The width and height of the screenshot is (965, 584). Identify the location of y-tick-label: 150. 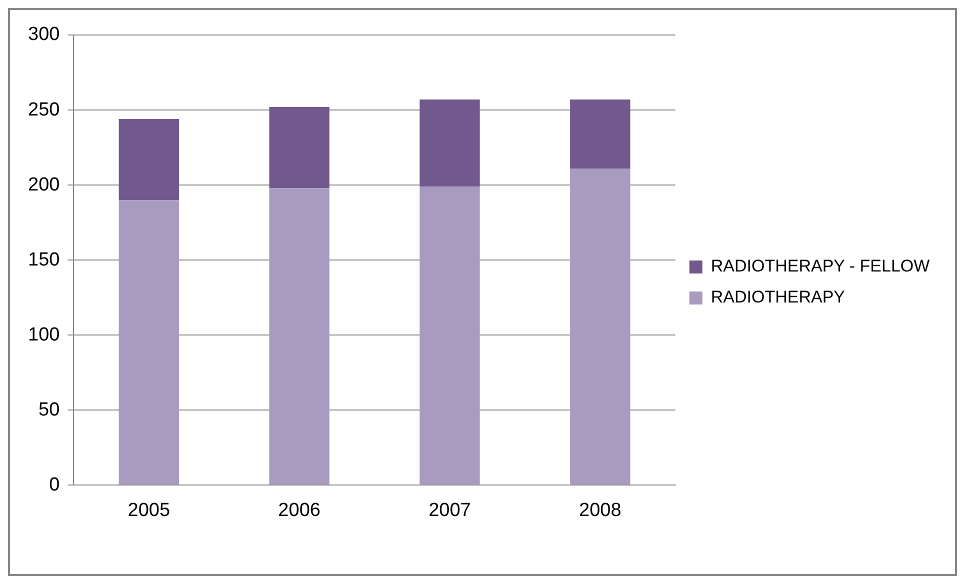
(44, 259).